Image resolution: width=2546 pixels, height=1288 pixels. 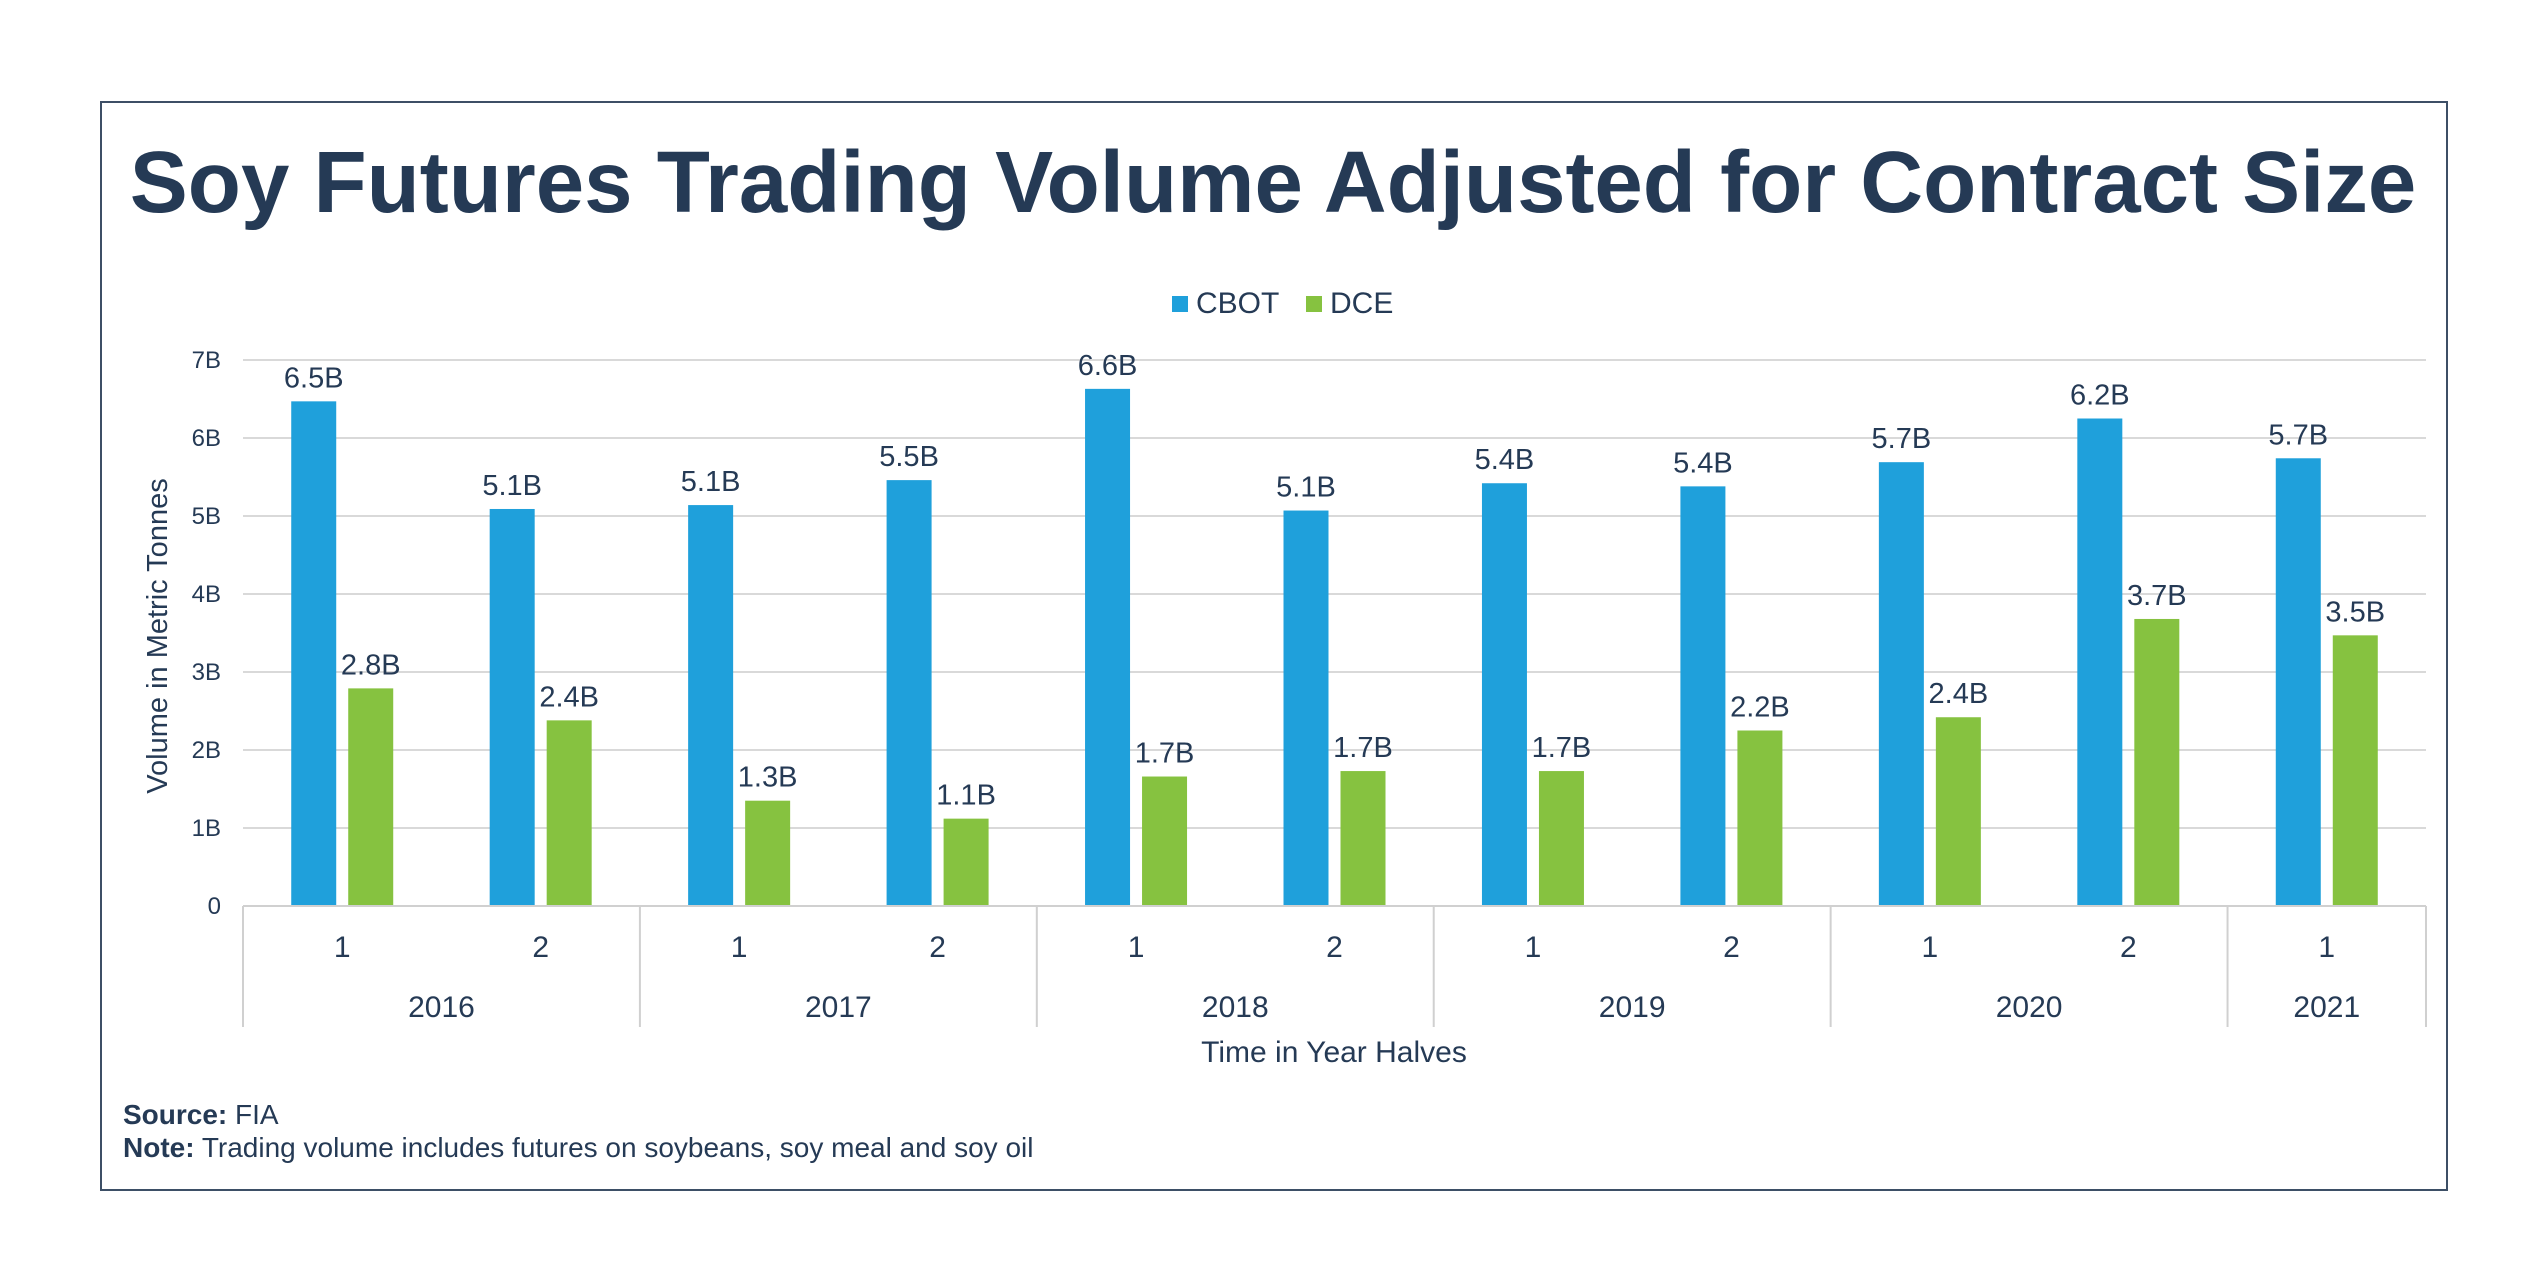 What do you see at coordinates (206, 594) in the screenshot?
I see `y-tick-label: 4B` at bounding box center [206, 594].